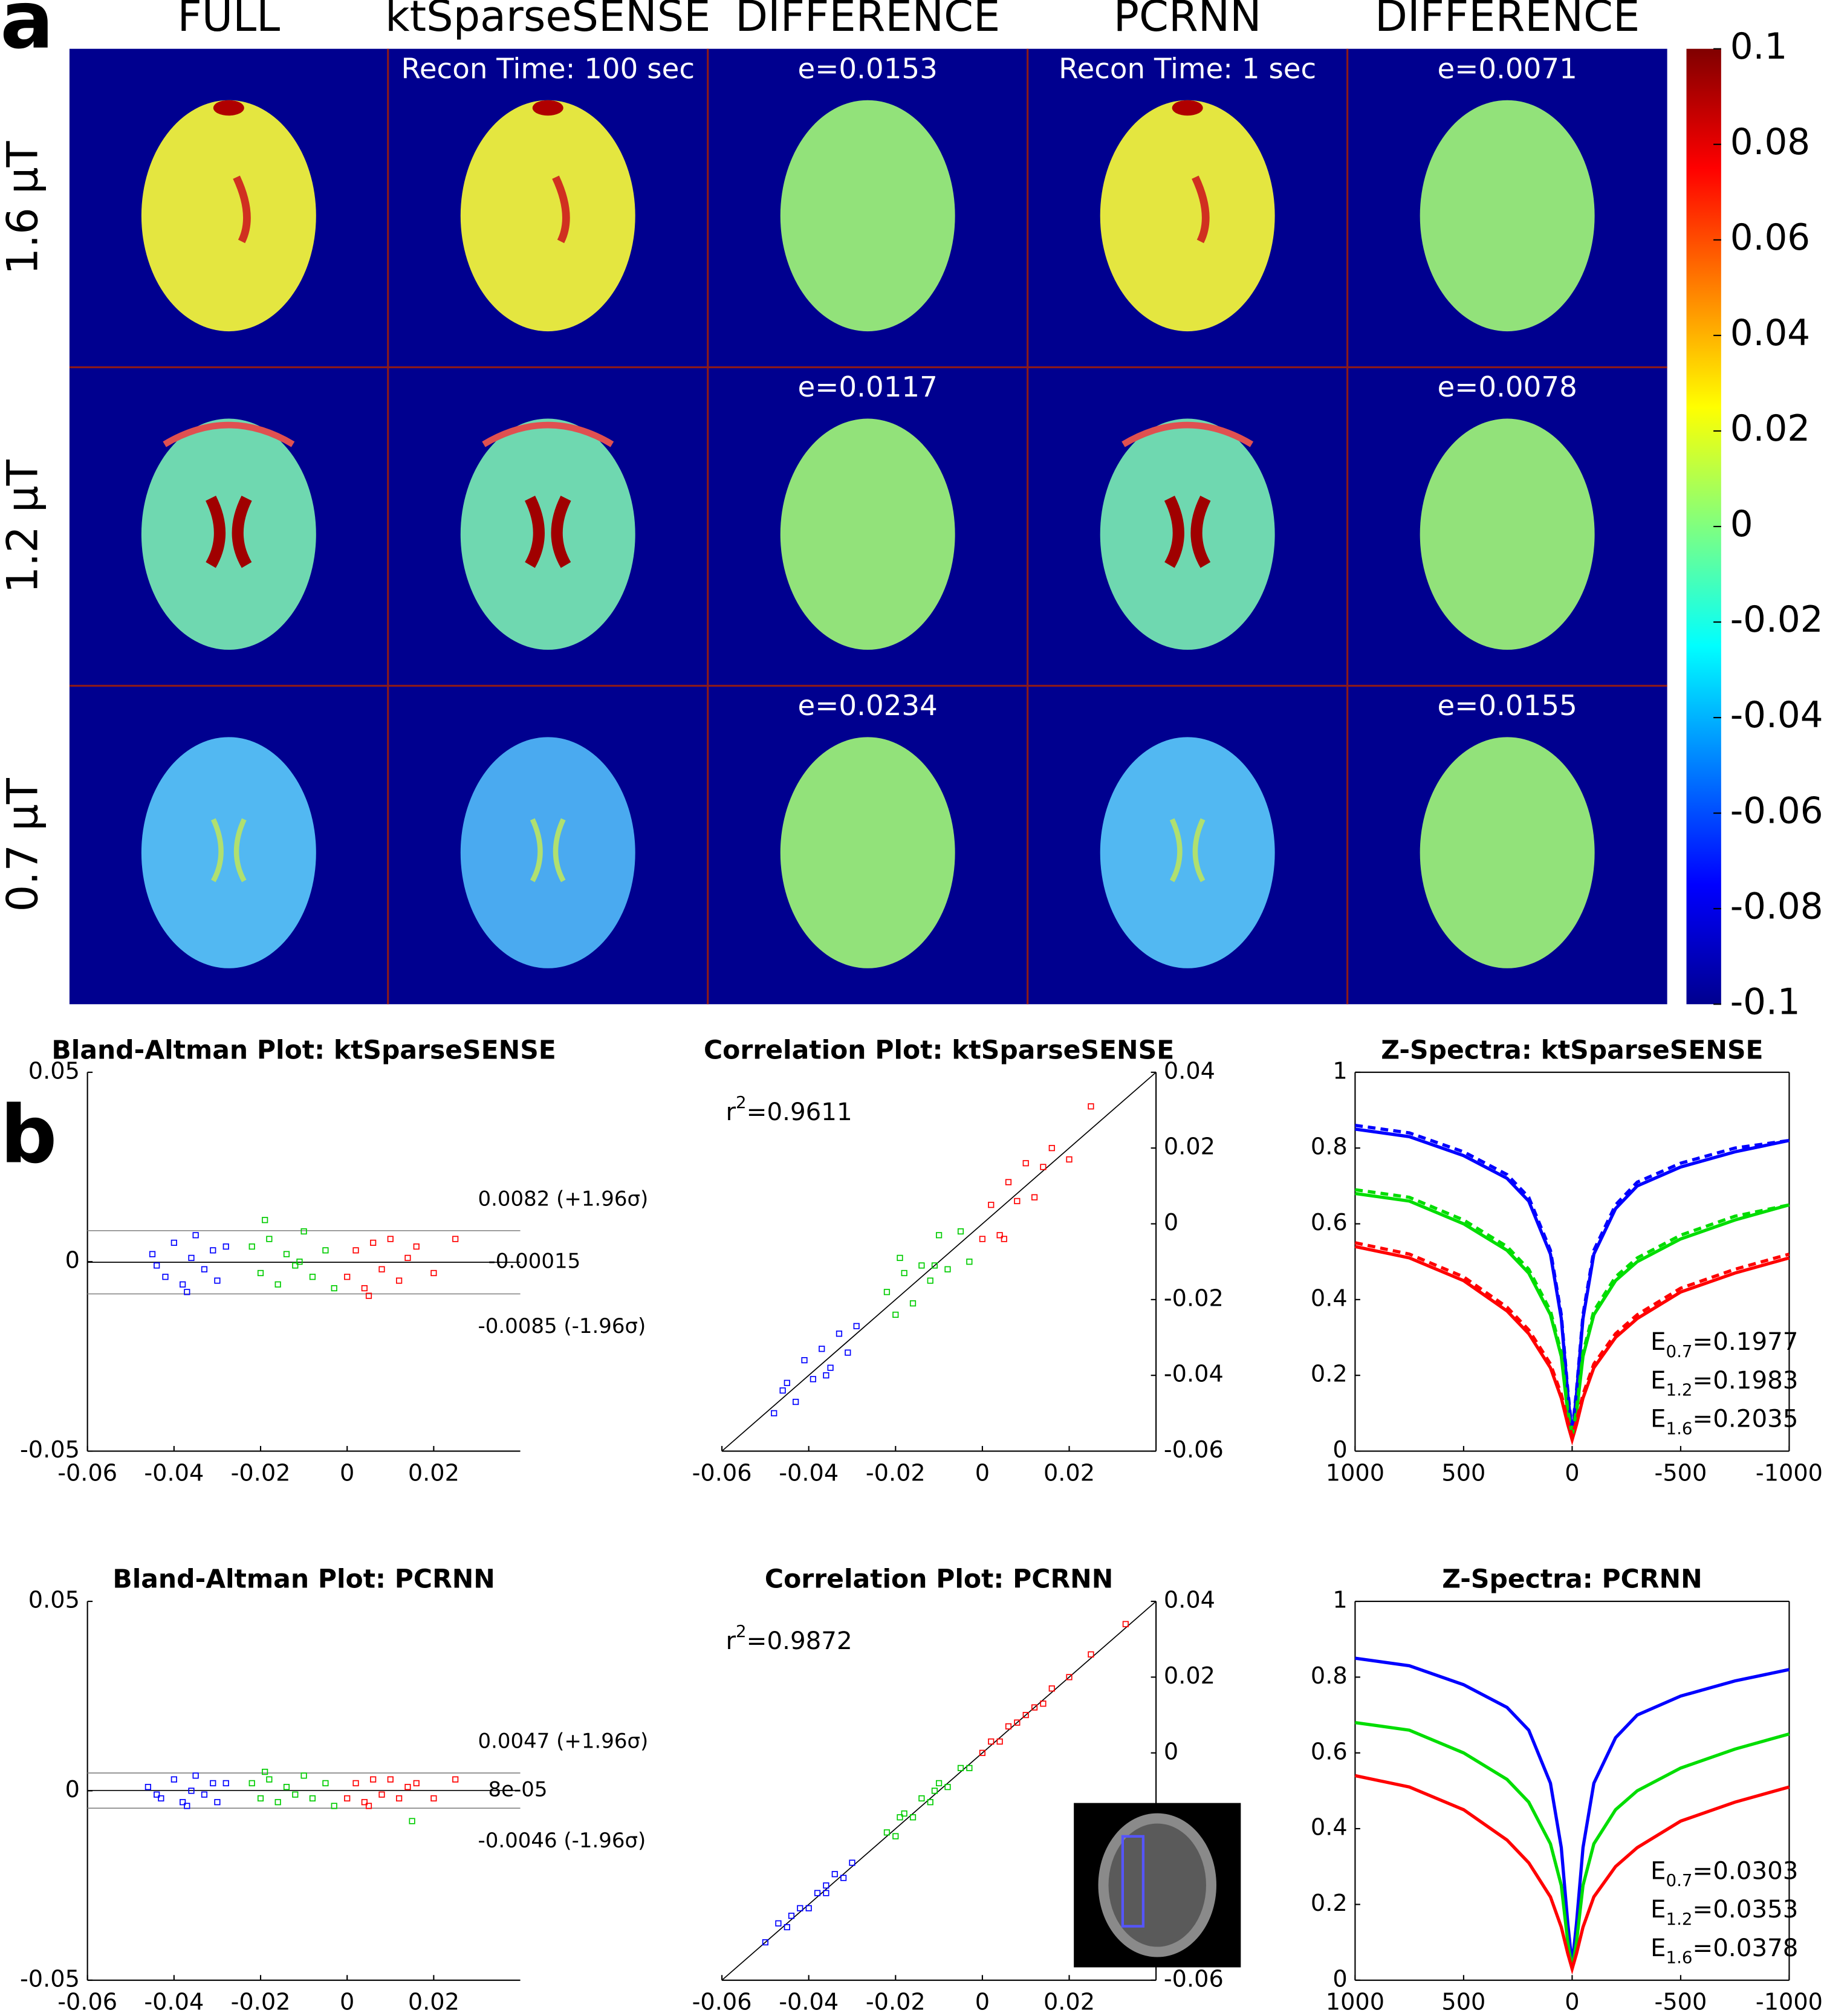 Image resolution: width=1824 pixels, height=2016 pixels. Describe the element at coordinates (1724, 1422) in the screenshot. I see `error-annotation: E1.6=0.2035` at that location.